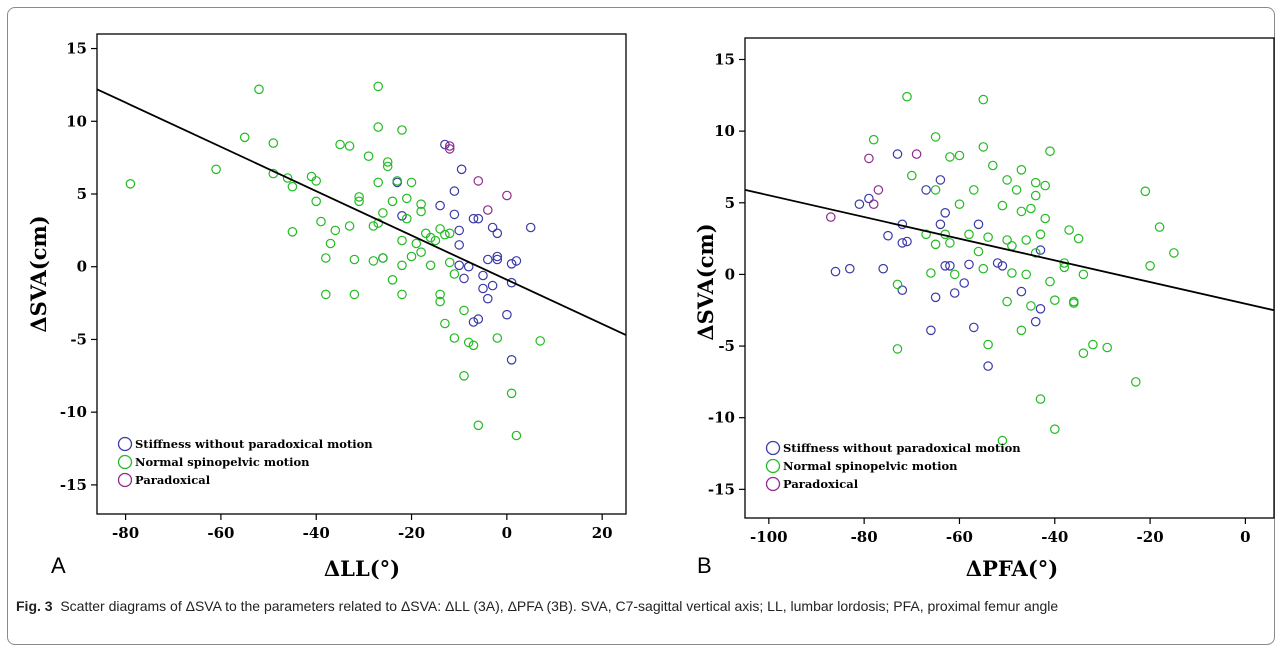  I want to click on panel-b-regression-line, so click(1009, 250).